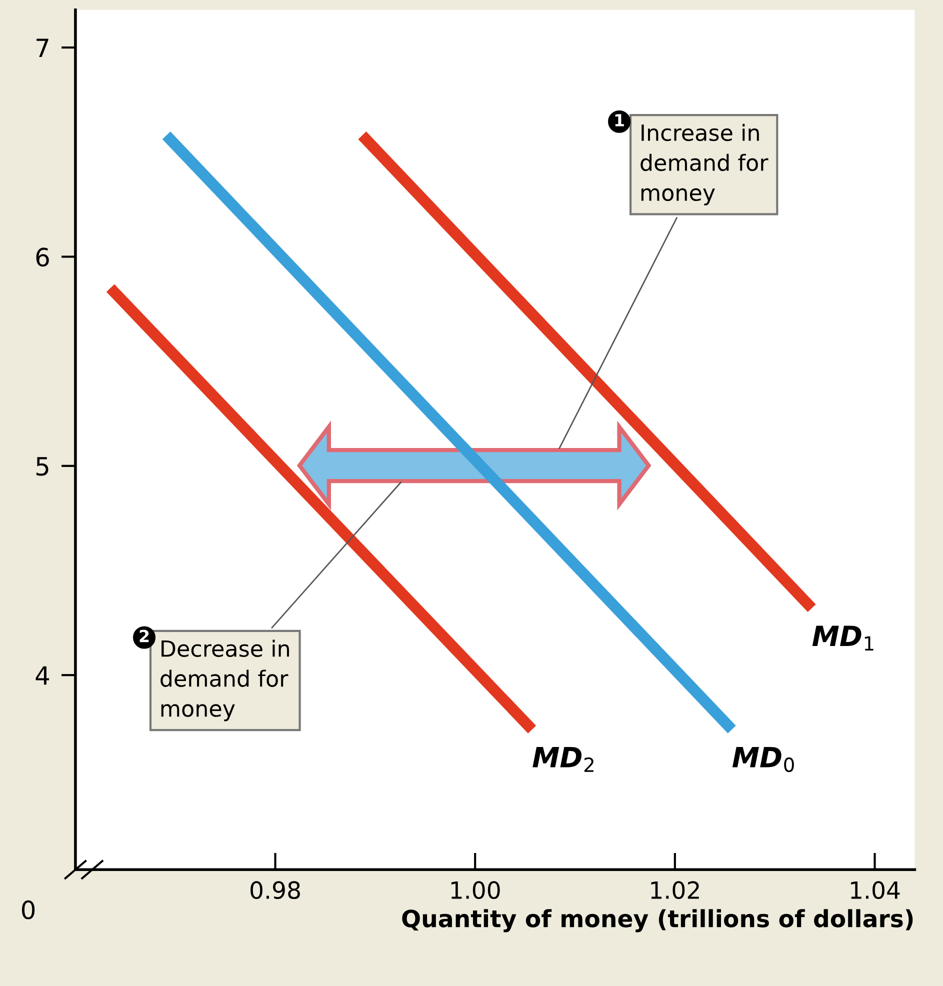 Image resolution: width=943 pixels, height=986 pixels. What do you see at coordinates (675, 890) in the screenshot?
I see `x-tick-label: 1.02` at bounding box center [675, 890].